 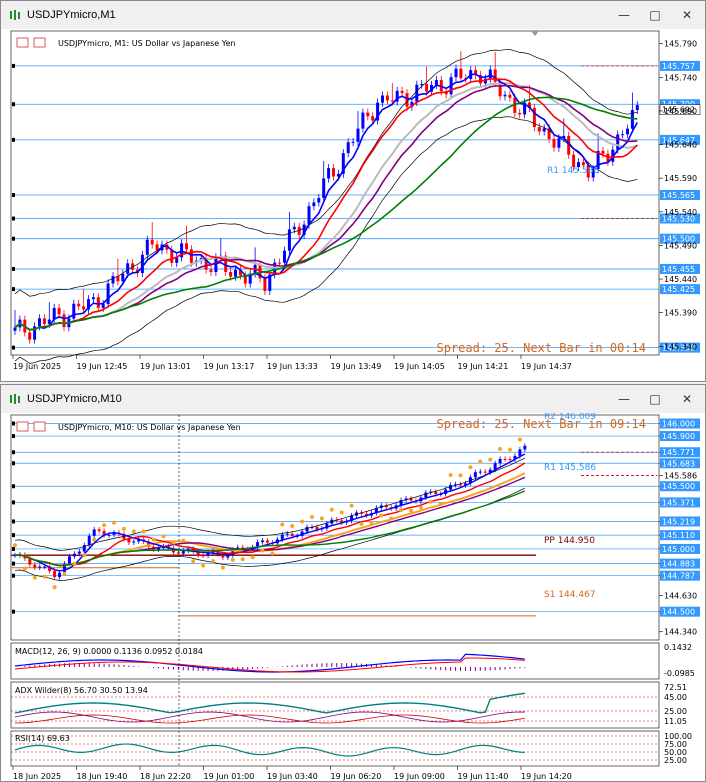 What do you see at coordinates (678, 486) in the screenshot?
I see `price-tick-label: 145.500` at bounding box center [678, 486].